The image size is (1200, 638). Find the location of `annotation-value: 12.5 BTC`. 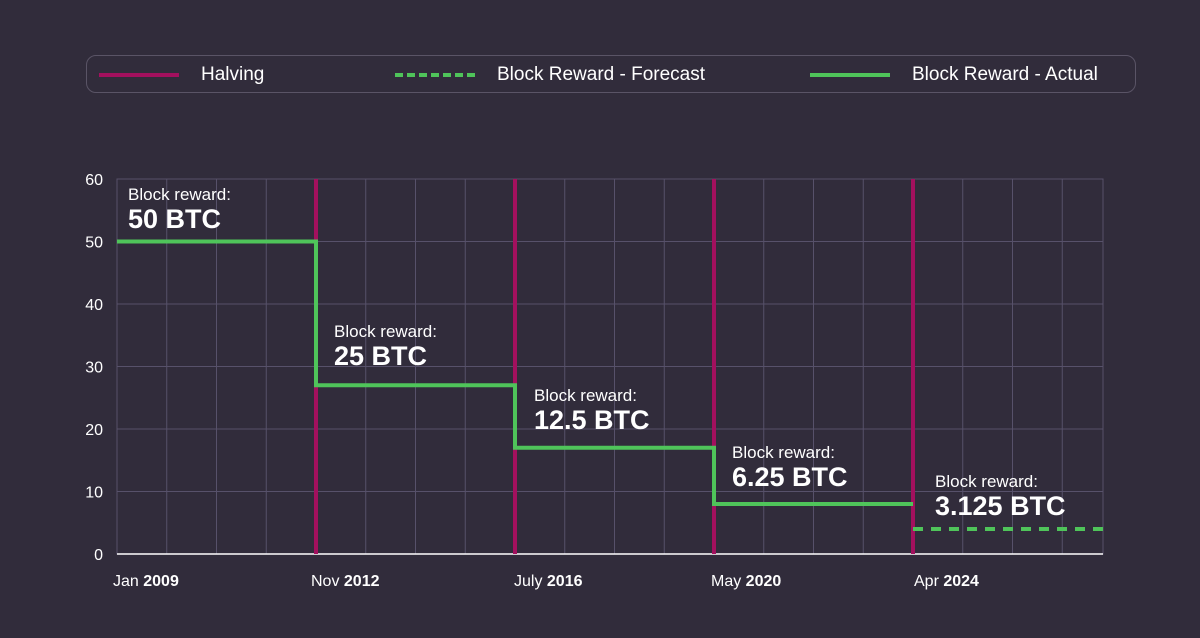

annotation-value: 12.5 BTC is located at coordinates (592, 420).